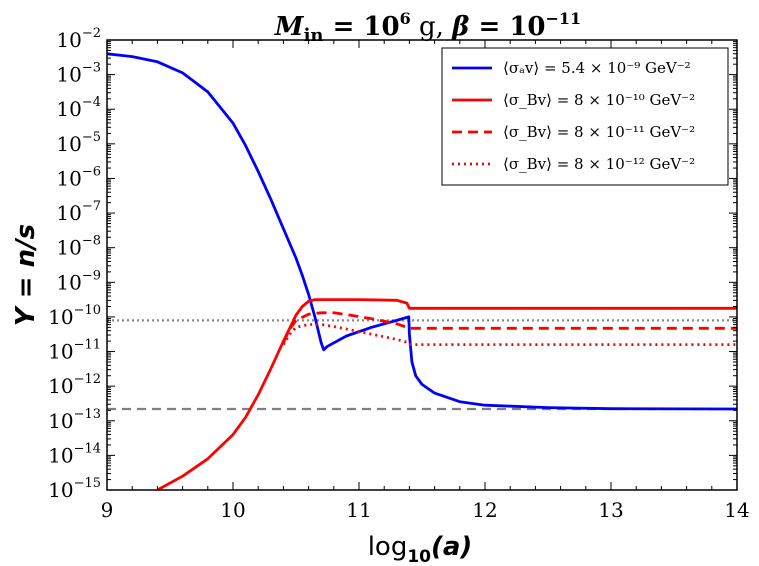  What do you see at coordinates (78, 39) in the screenshot?
I see `y-tick-label: 10⁻²` at bounding box center [78, 39].